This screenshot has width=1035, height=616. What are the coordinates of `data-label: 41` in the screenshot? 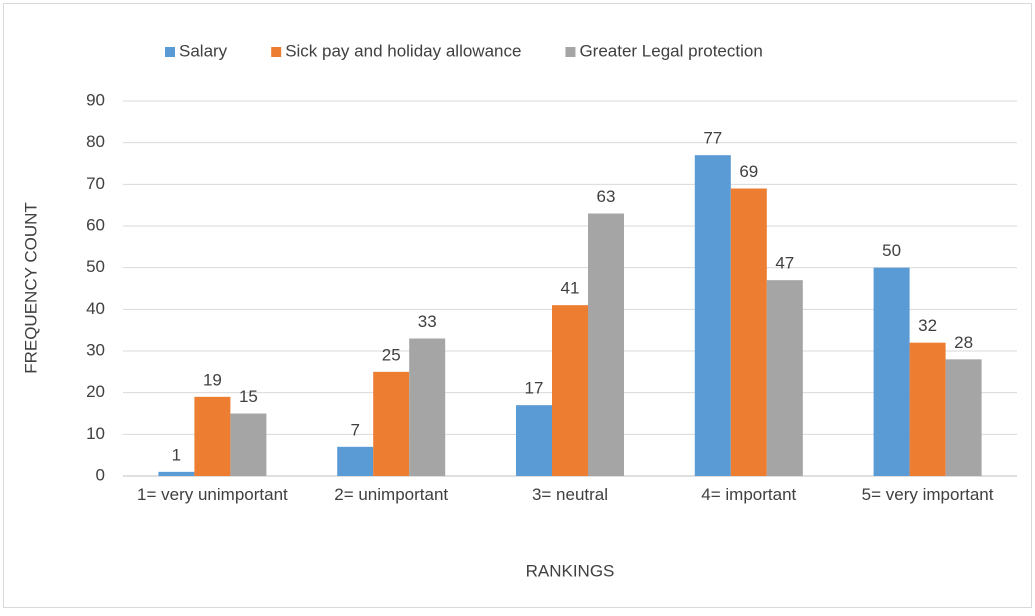 It's located at (570, 288).